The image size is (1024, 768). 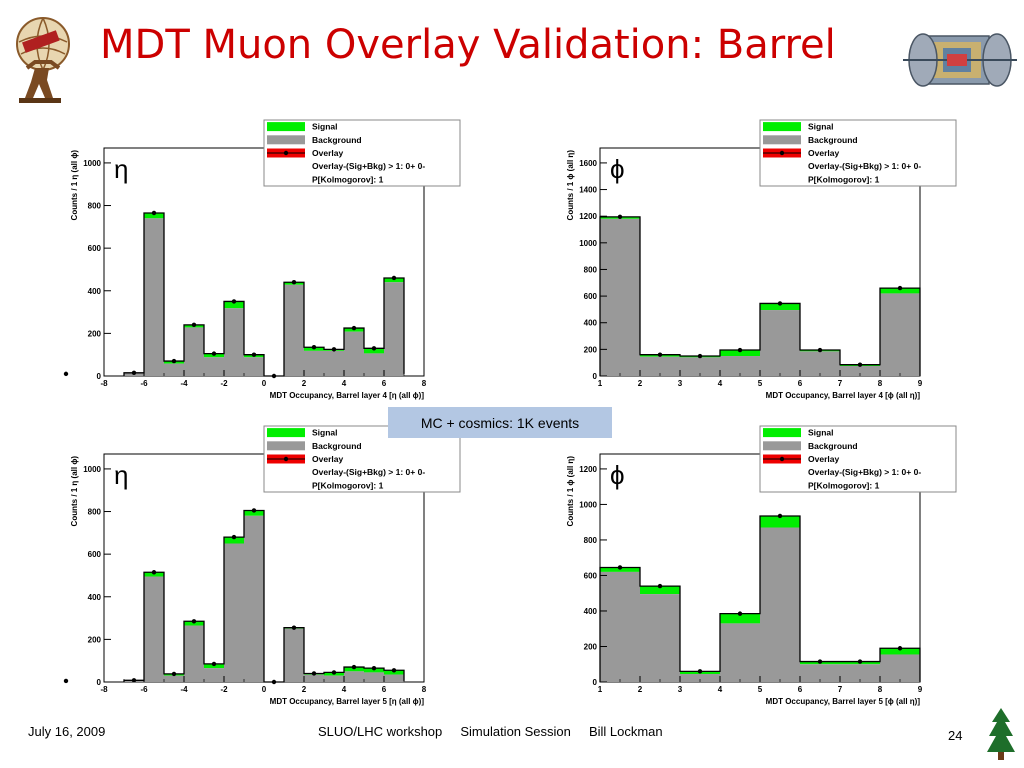 What do you see at coordinates (43, 60) in the screenshot?
I see `atlas-logo` at bounding box center [43, 60].